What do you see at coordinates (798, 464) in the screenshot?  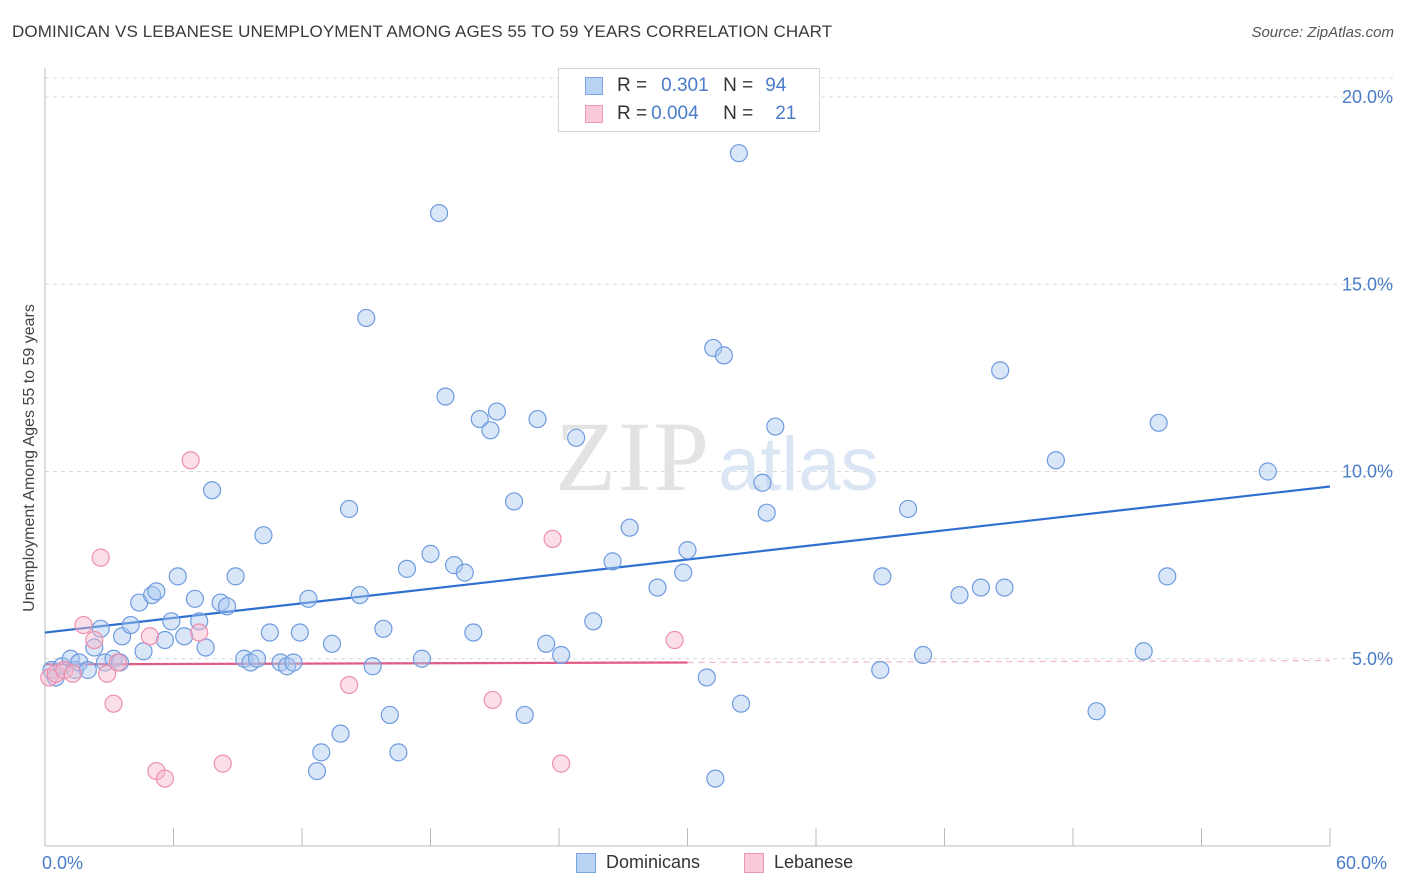 I see `watermark-atlas: atlas` at bounding box center [798, 464].